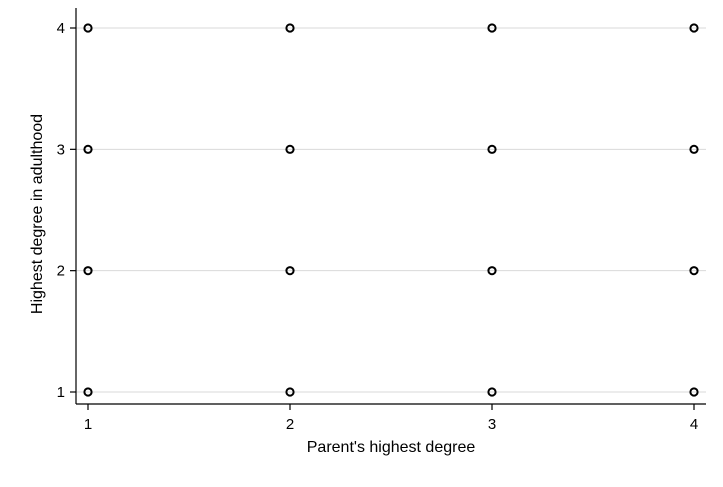 The height and width of the screenshot is (487, 723). I want to click on y-axis-title: Highest degree in adulthood, so click(37, 214).